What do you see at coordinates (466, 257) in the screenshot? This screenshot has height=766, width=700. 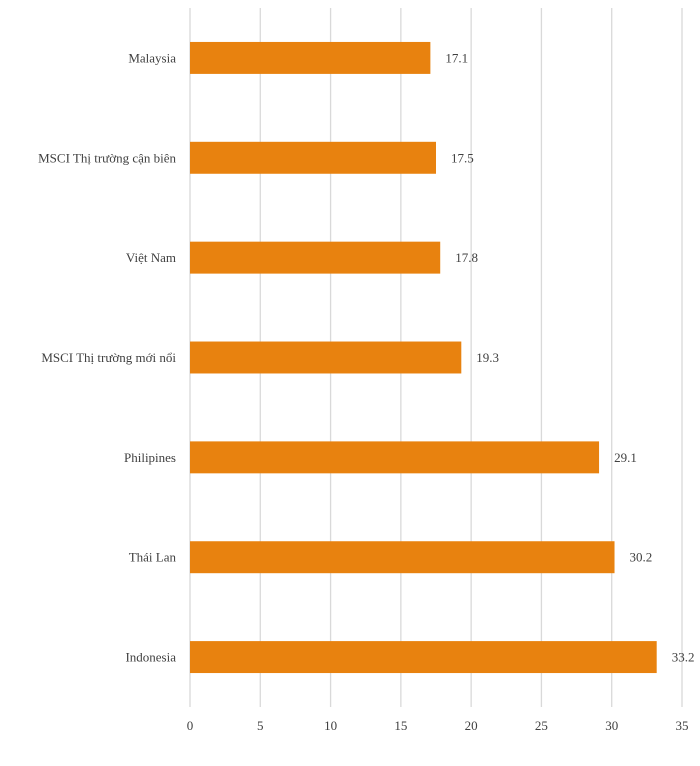 I see `data-label: 17.8` at bounding box center [466, 257].